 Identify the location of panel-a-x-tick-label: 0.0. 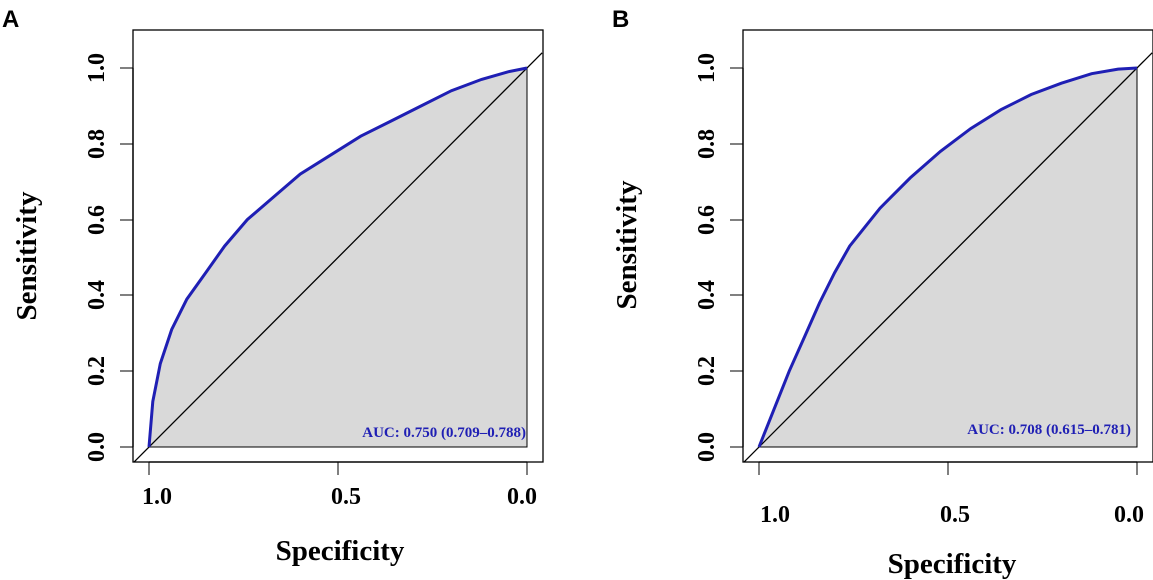
(522, 497).